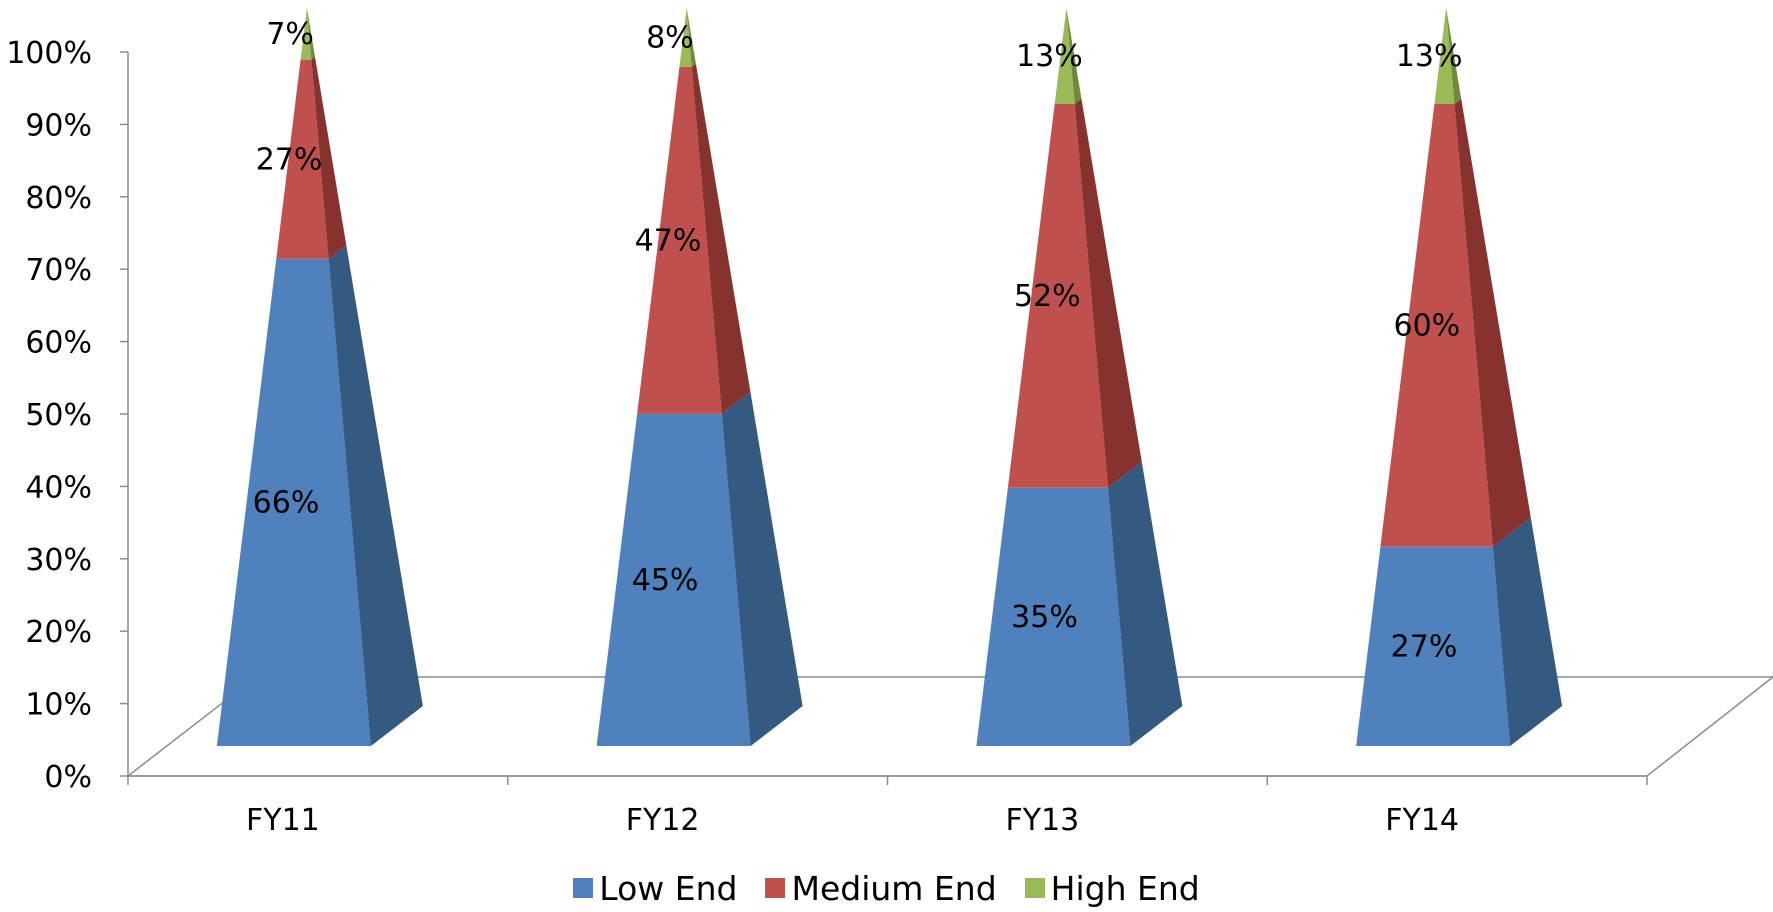 The width and height of the screenshot is (1773, 912). I want to click on data-label: 66%, so click(286, 502).